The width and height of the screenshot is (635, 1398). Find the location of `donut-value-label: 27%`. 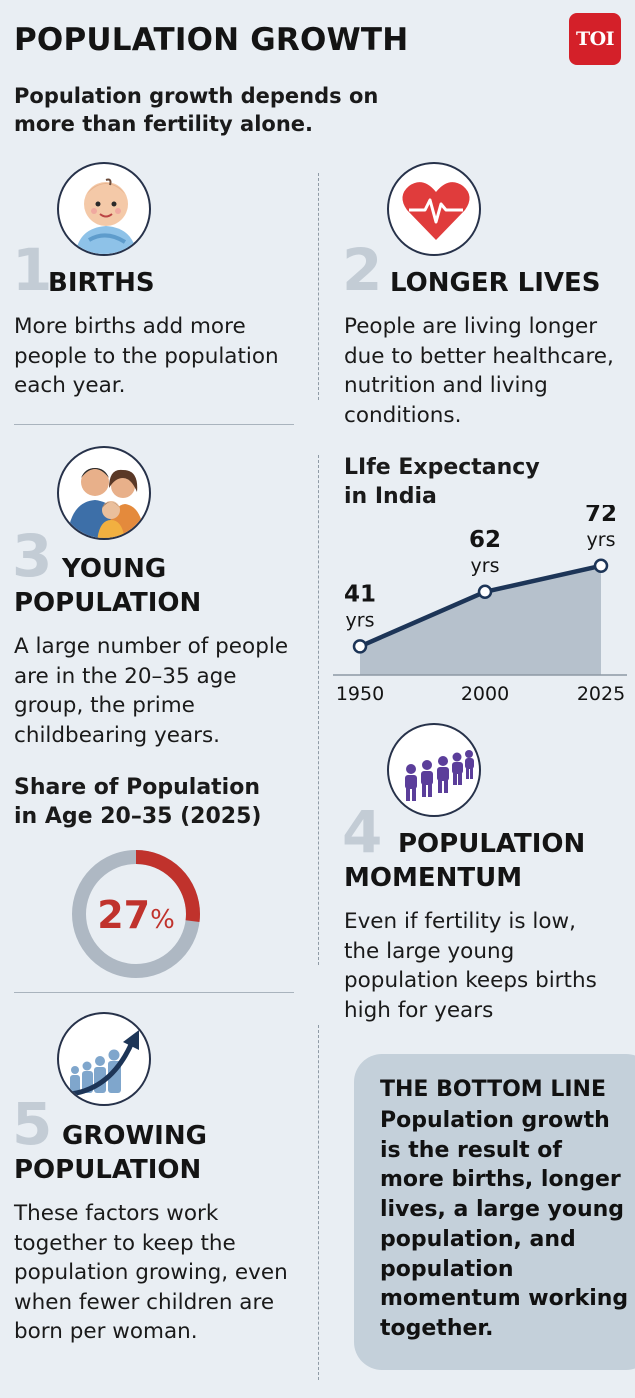

donut-value-label: 27% is located at coordinates (136, 915).